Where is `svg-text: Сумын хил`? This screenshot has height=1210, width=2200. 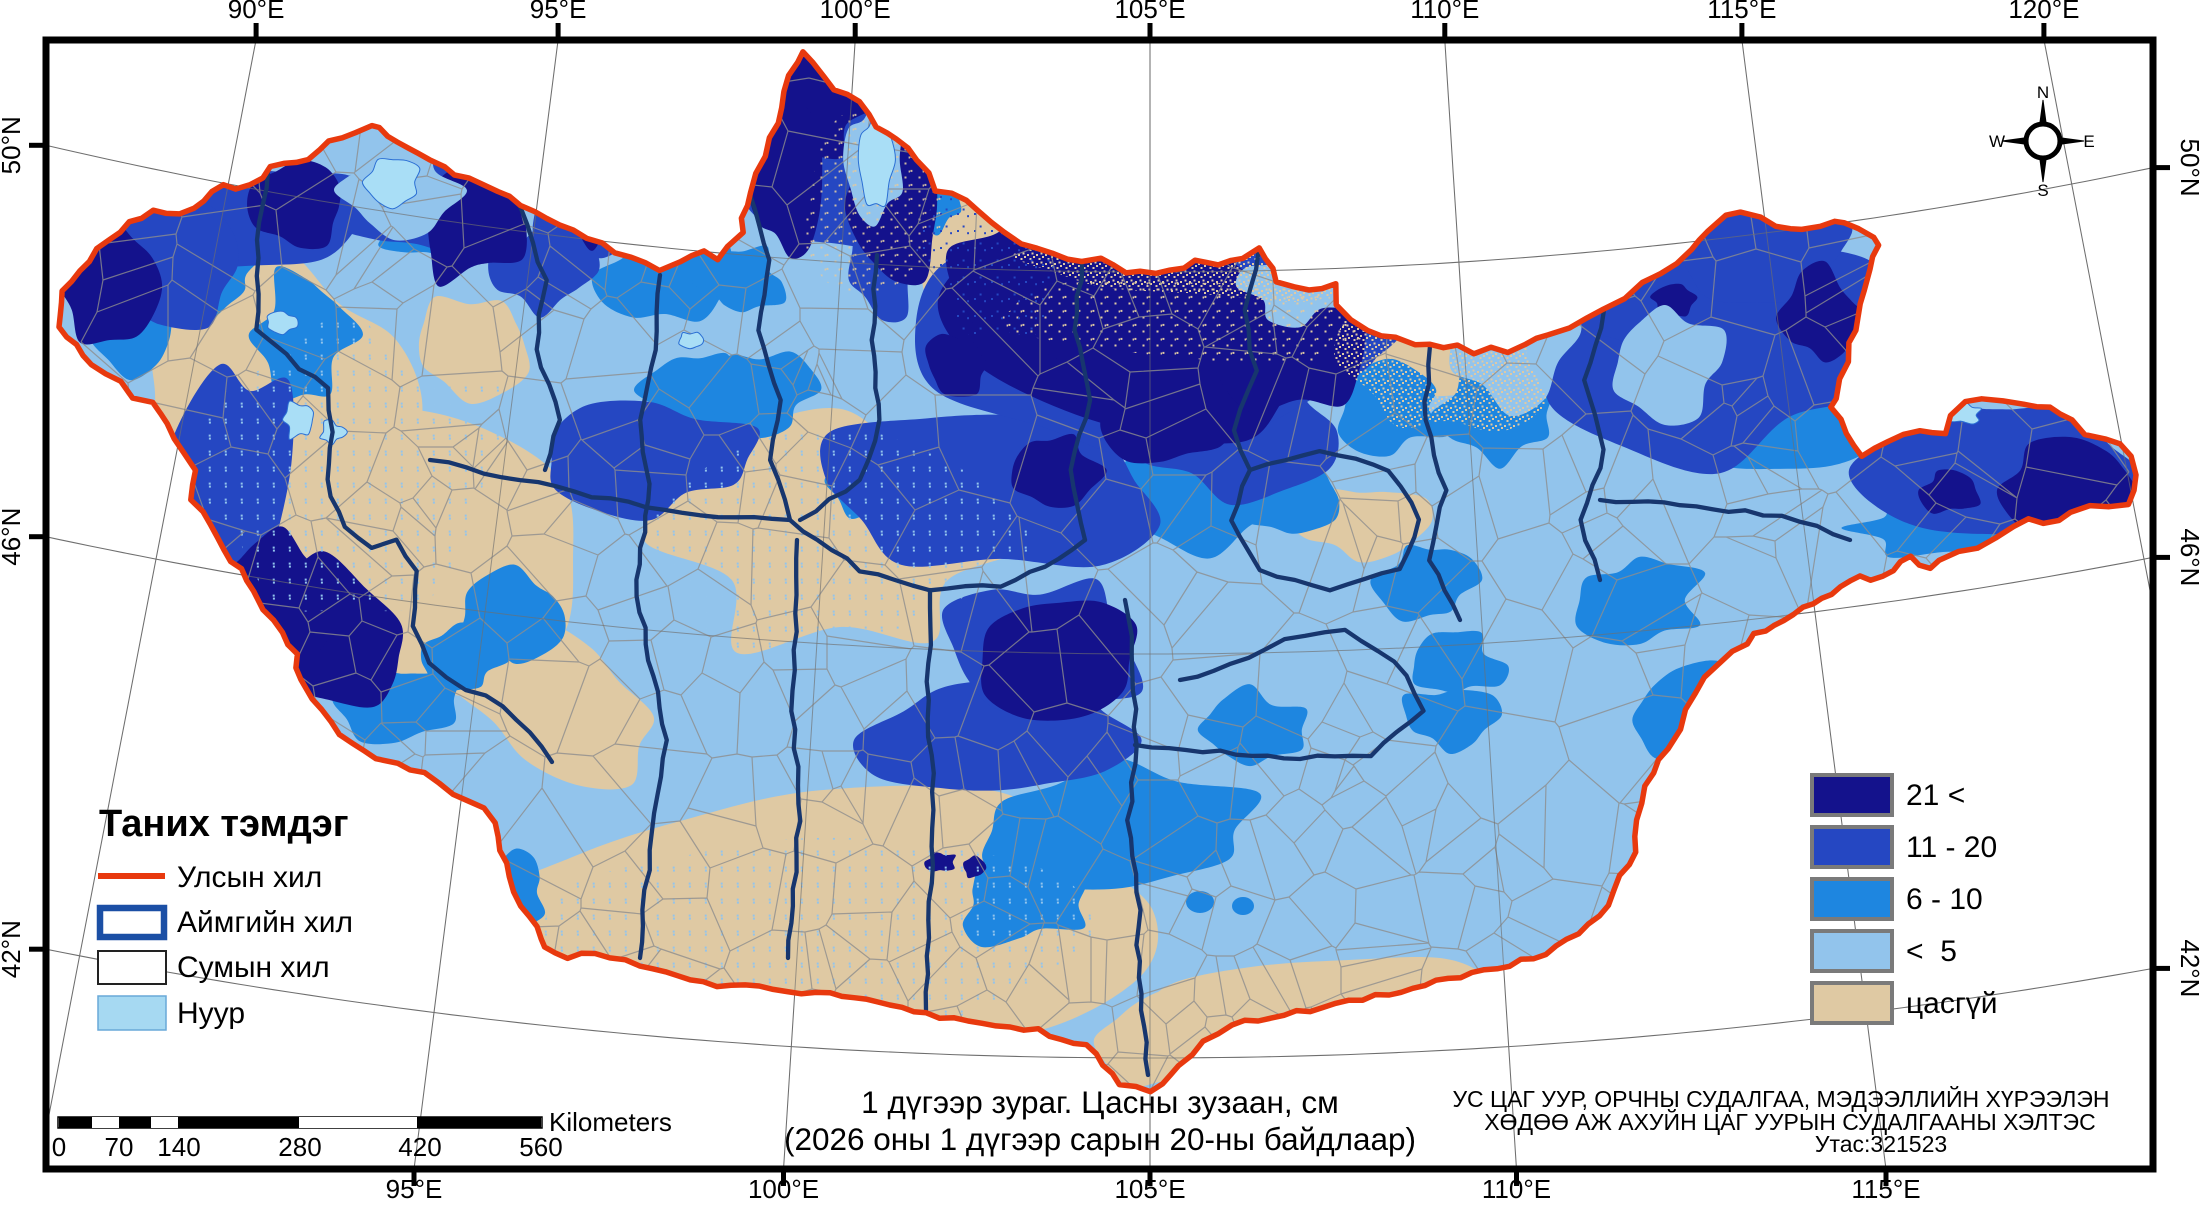 svg-text: Сумын хил is located at coordinates (253, 967).